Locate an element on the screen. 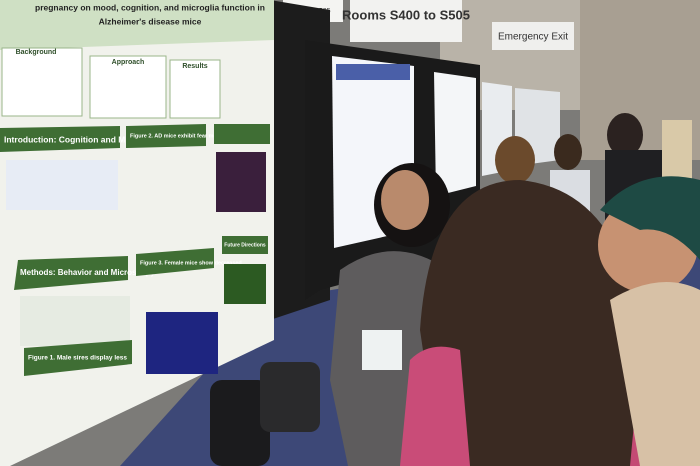 This screenshot has height=466, width=700. poster-title: Alzheimer's disease mice is located at coordinates (150, 21).